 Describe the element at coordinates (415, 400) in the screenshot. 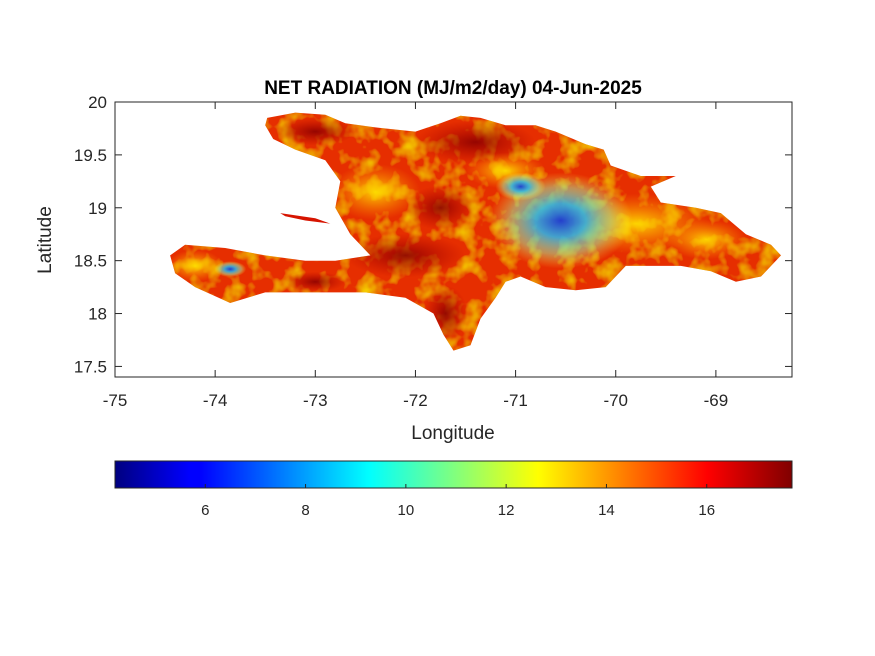

I see `x-tick-label: -72` at that location.